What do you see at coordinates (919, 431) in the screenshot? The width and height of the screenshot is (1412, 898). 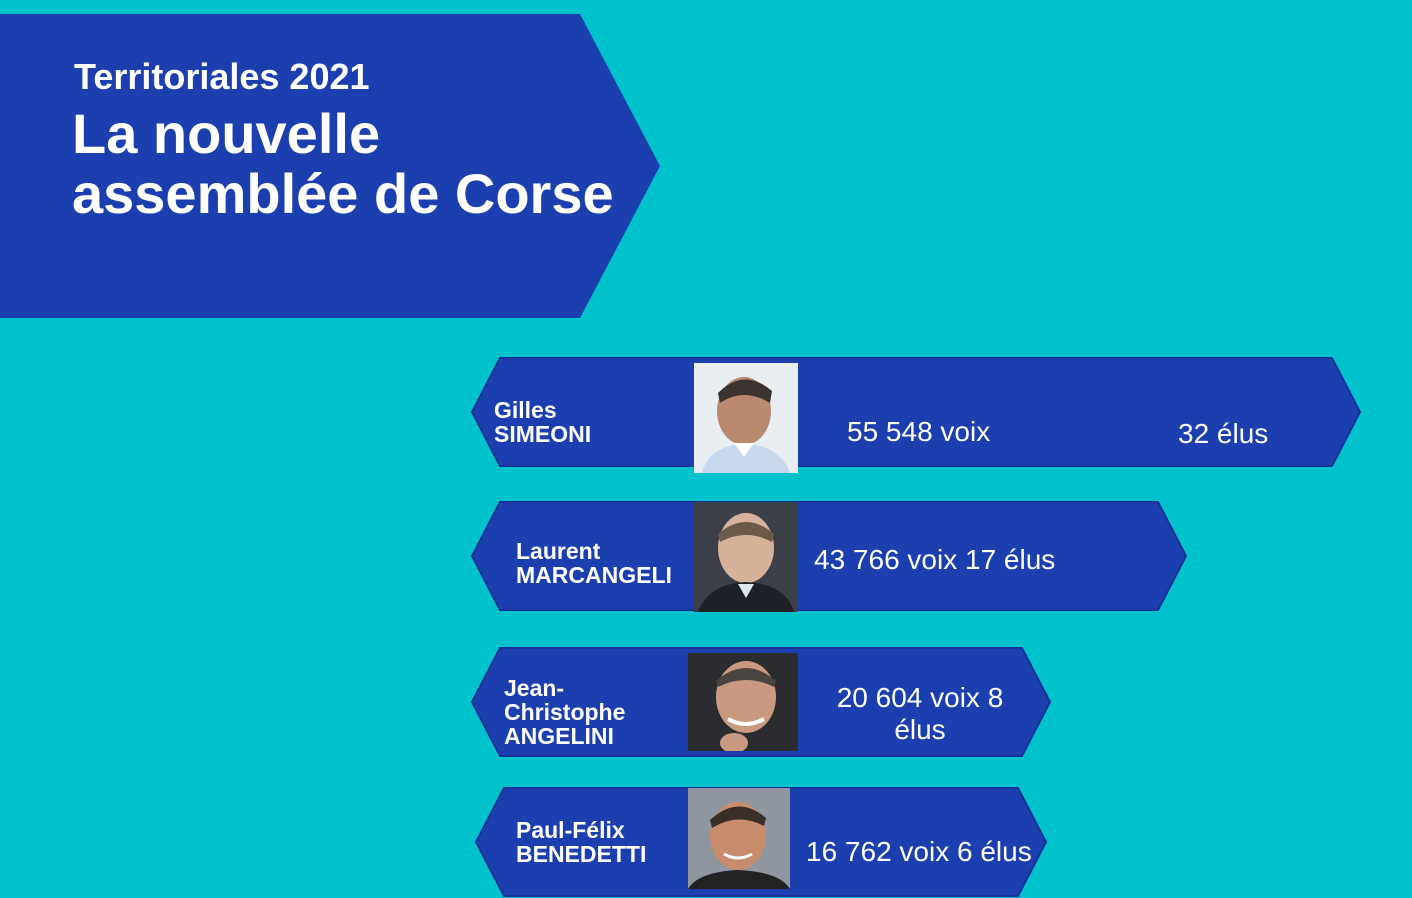 I see `votes-label: 55 548 voix` at bounding box center [919, 431].